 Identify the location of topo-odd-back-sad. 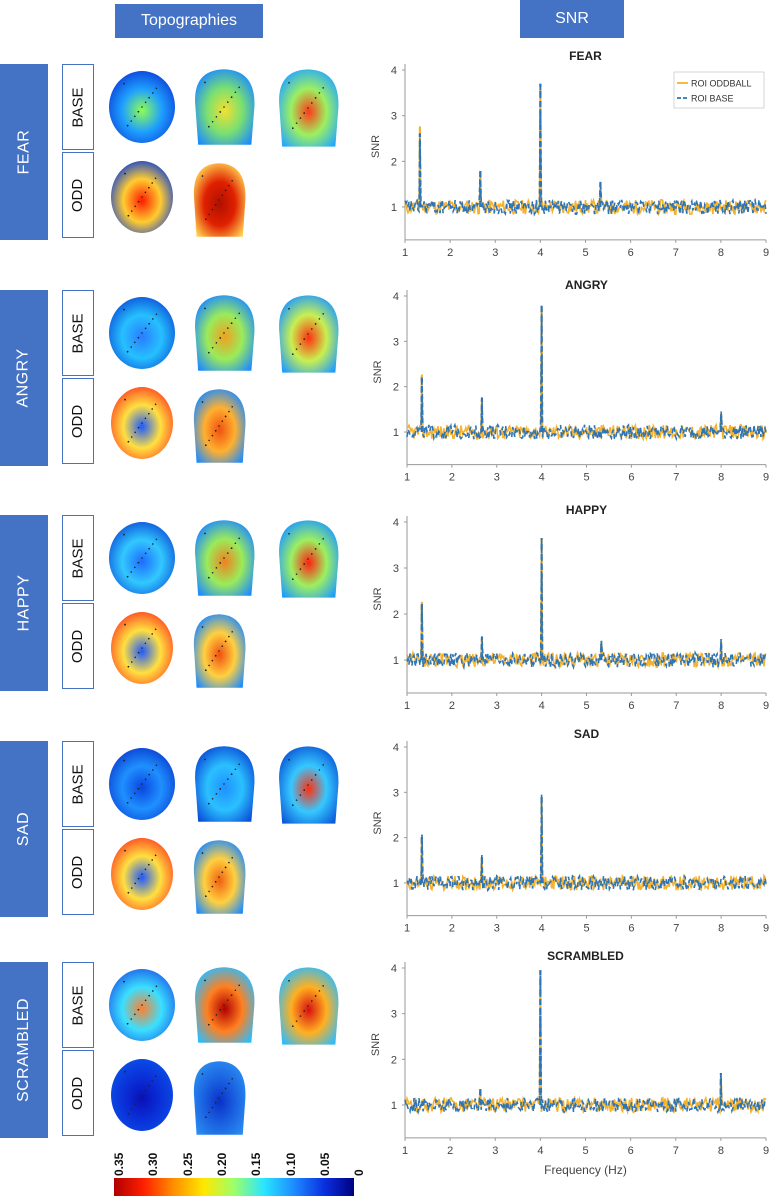
(219, 877).